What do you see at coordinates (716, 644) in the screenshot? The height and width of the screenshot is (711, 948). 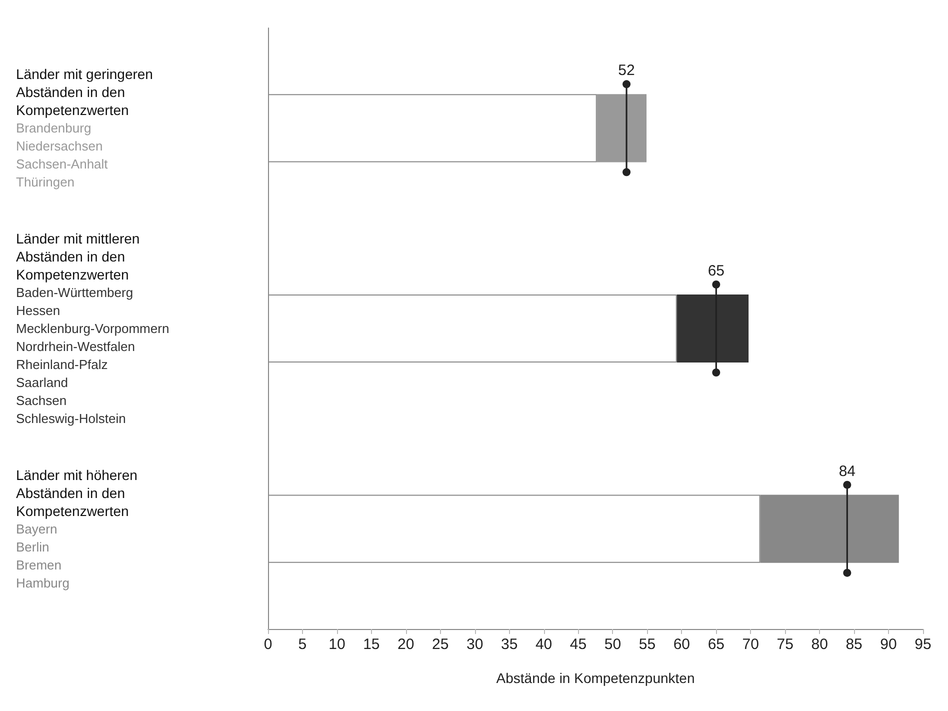 I see `x-tick-label: 65` at bounding box center [716, 644].